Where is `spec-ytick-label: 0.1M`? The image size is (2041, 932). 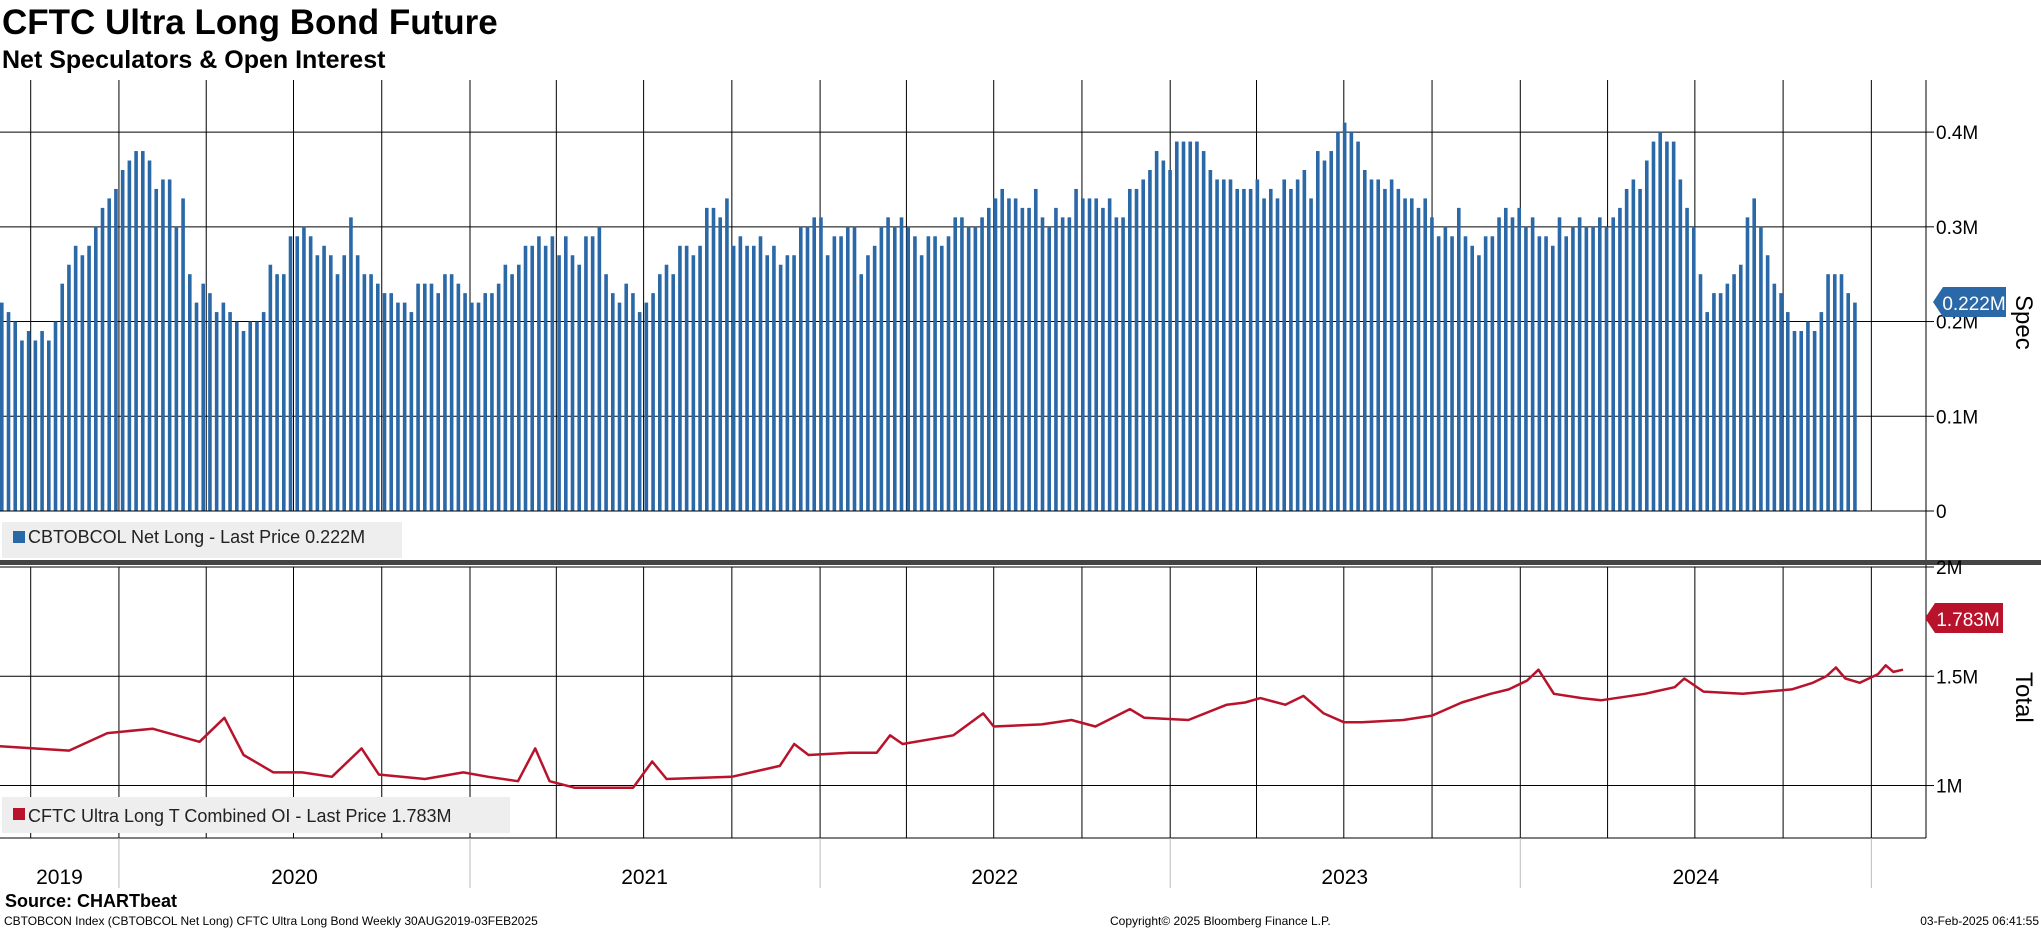
spec-ytick-label: 0.1M is located at coordinates (1957, 417).